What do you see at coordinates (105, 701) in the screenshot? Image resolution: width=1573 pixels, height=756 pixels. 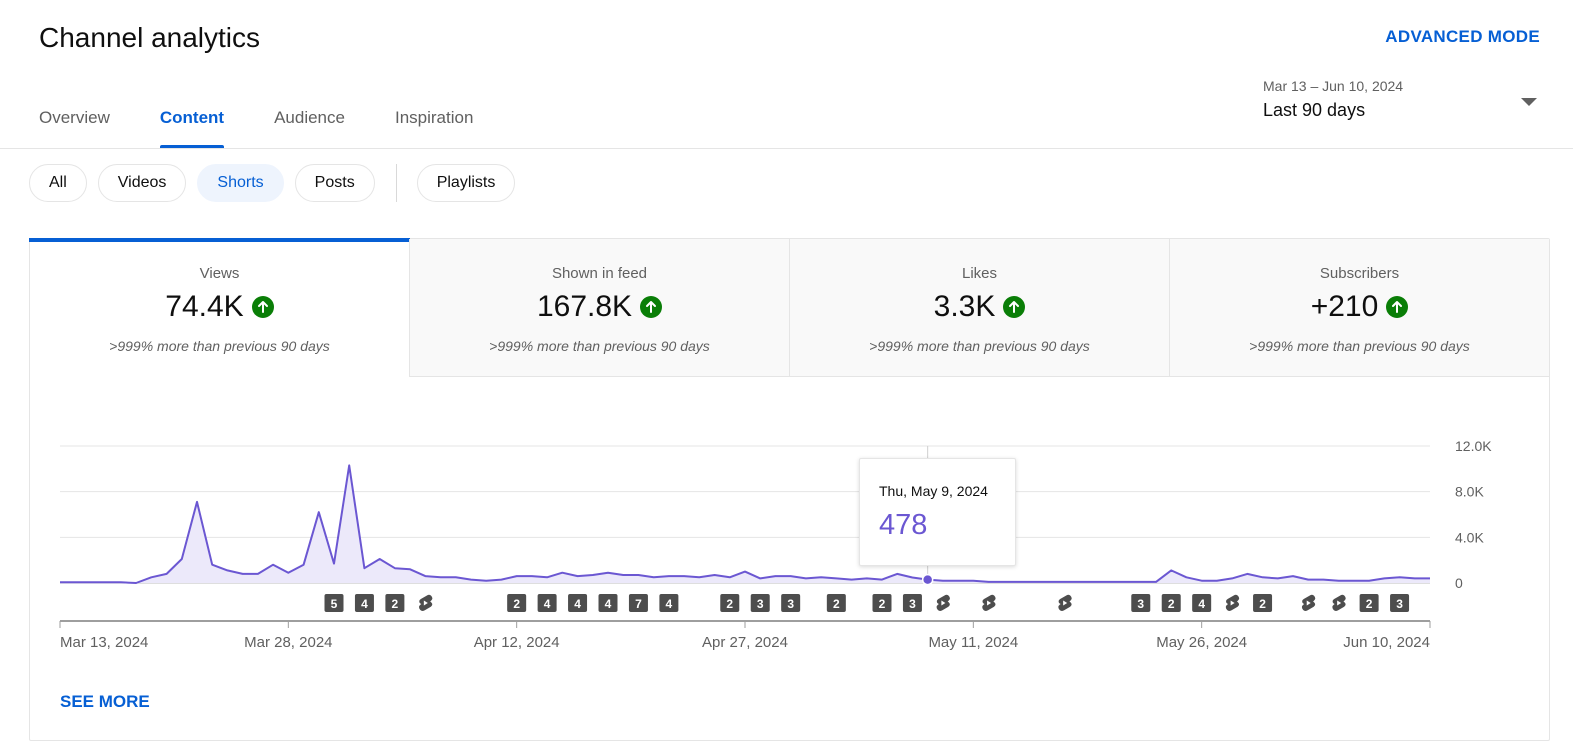 I see `see-more-button: SEE MORE` at bounding box center [105, 701].